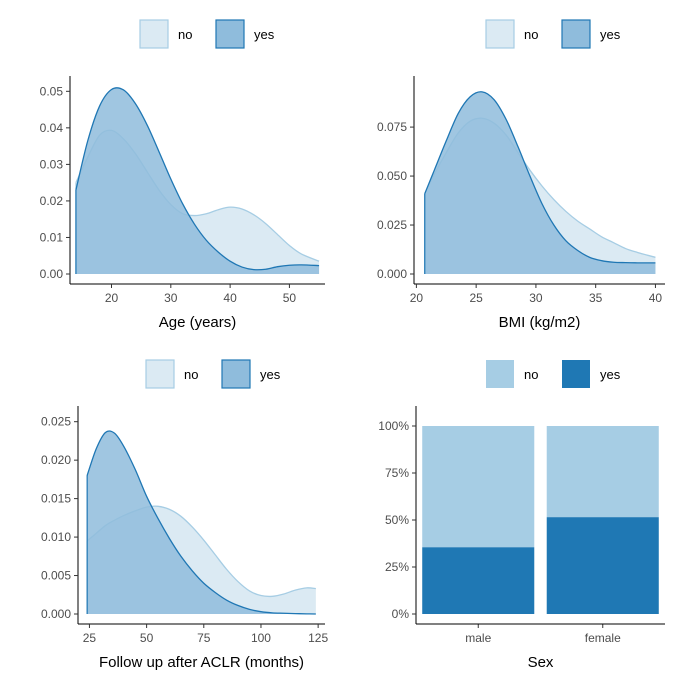 This screenshot has height=680, width=680. Describe the element at coordinates (198, 322) in the screenshot. I see `x-axis-title: Age (years)` at that location.